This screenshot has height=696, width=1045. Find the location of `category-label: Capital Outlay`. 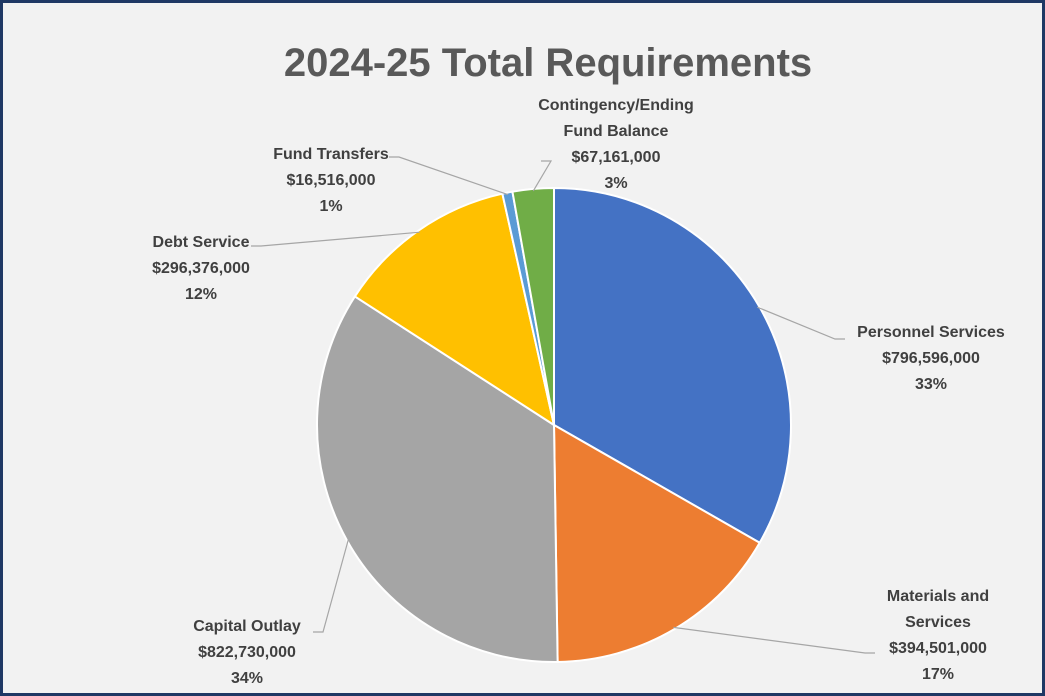

category-label: Capital Outlay is located at coordinates (247, 626).